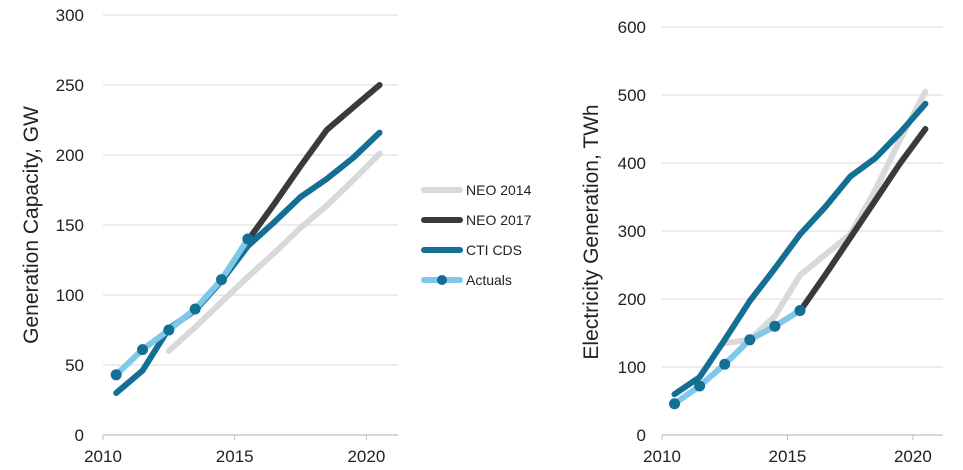 This screenshot has width=963, height=470. Describe the element at coordinates (70, 225) in the screenshot. I see `y-tick-label: 150` at that location.